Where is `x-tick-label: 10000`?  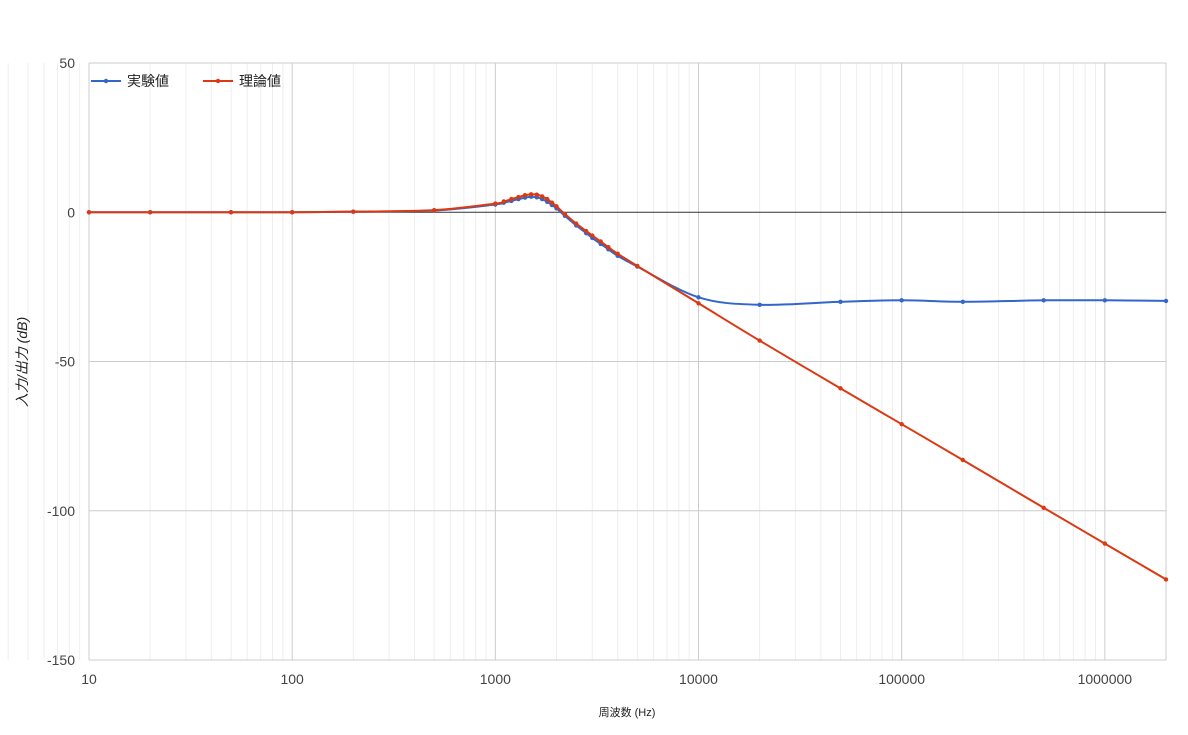 x-tick-label: 10000 is located at coordinates (698, 679).